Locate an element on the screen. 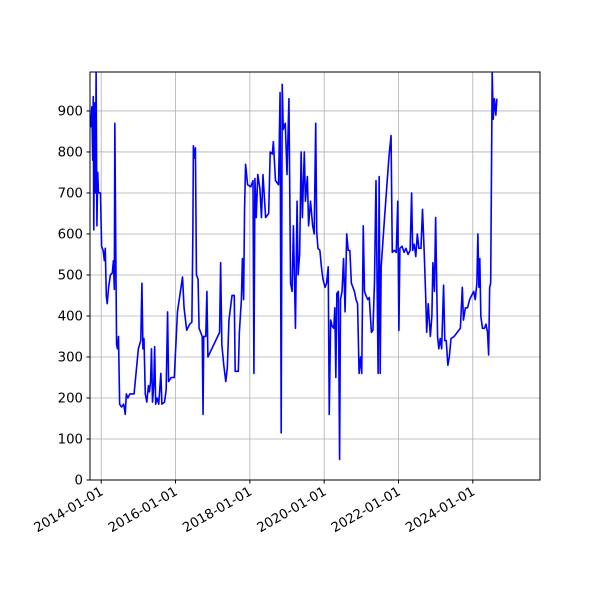 The width and height of the screenshot is (600, 600). y-tick-label: 900 is located at coordinates (70, 111).